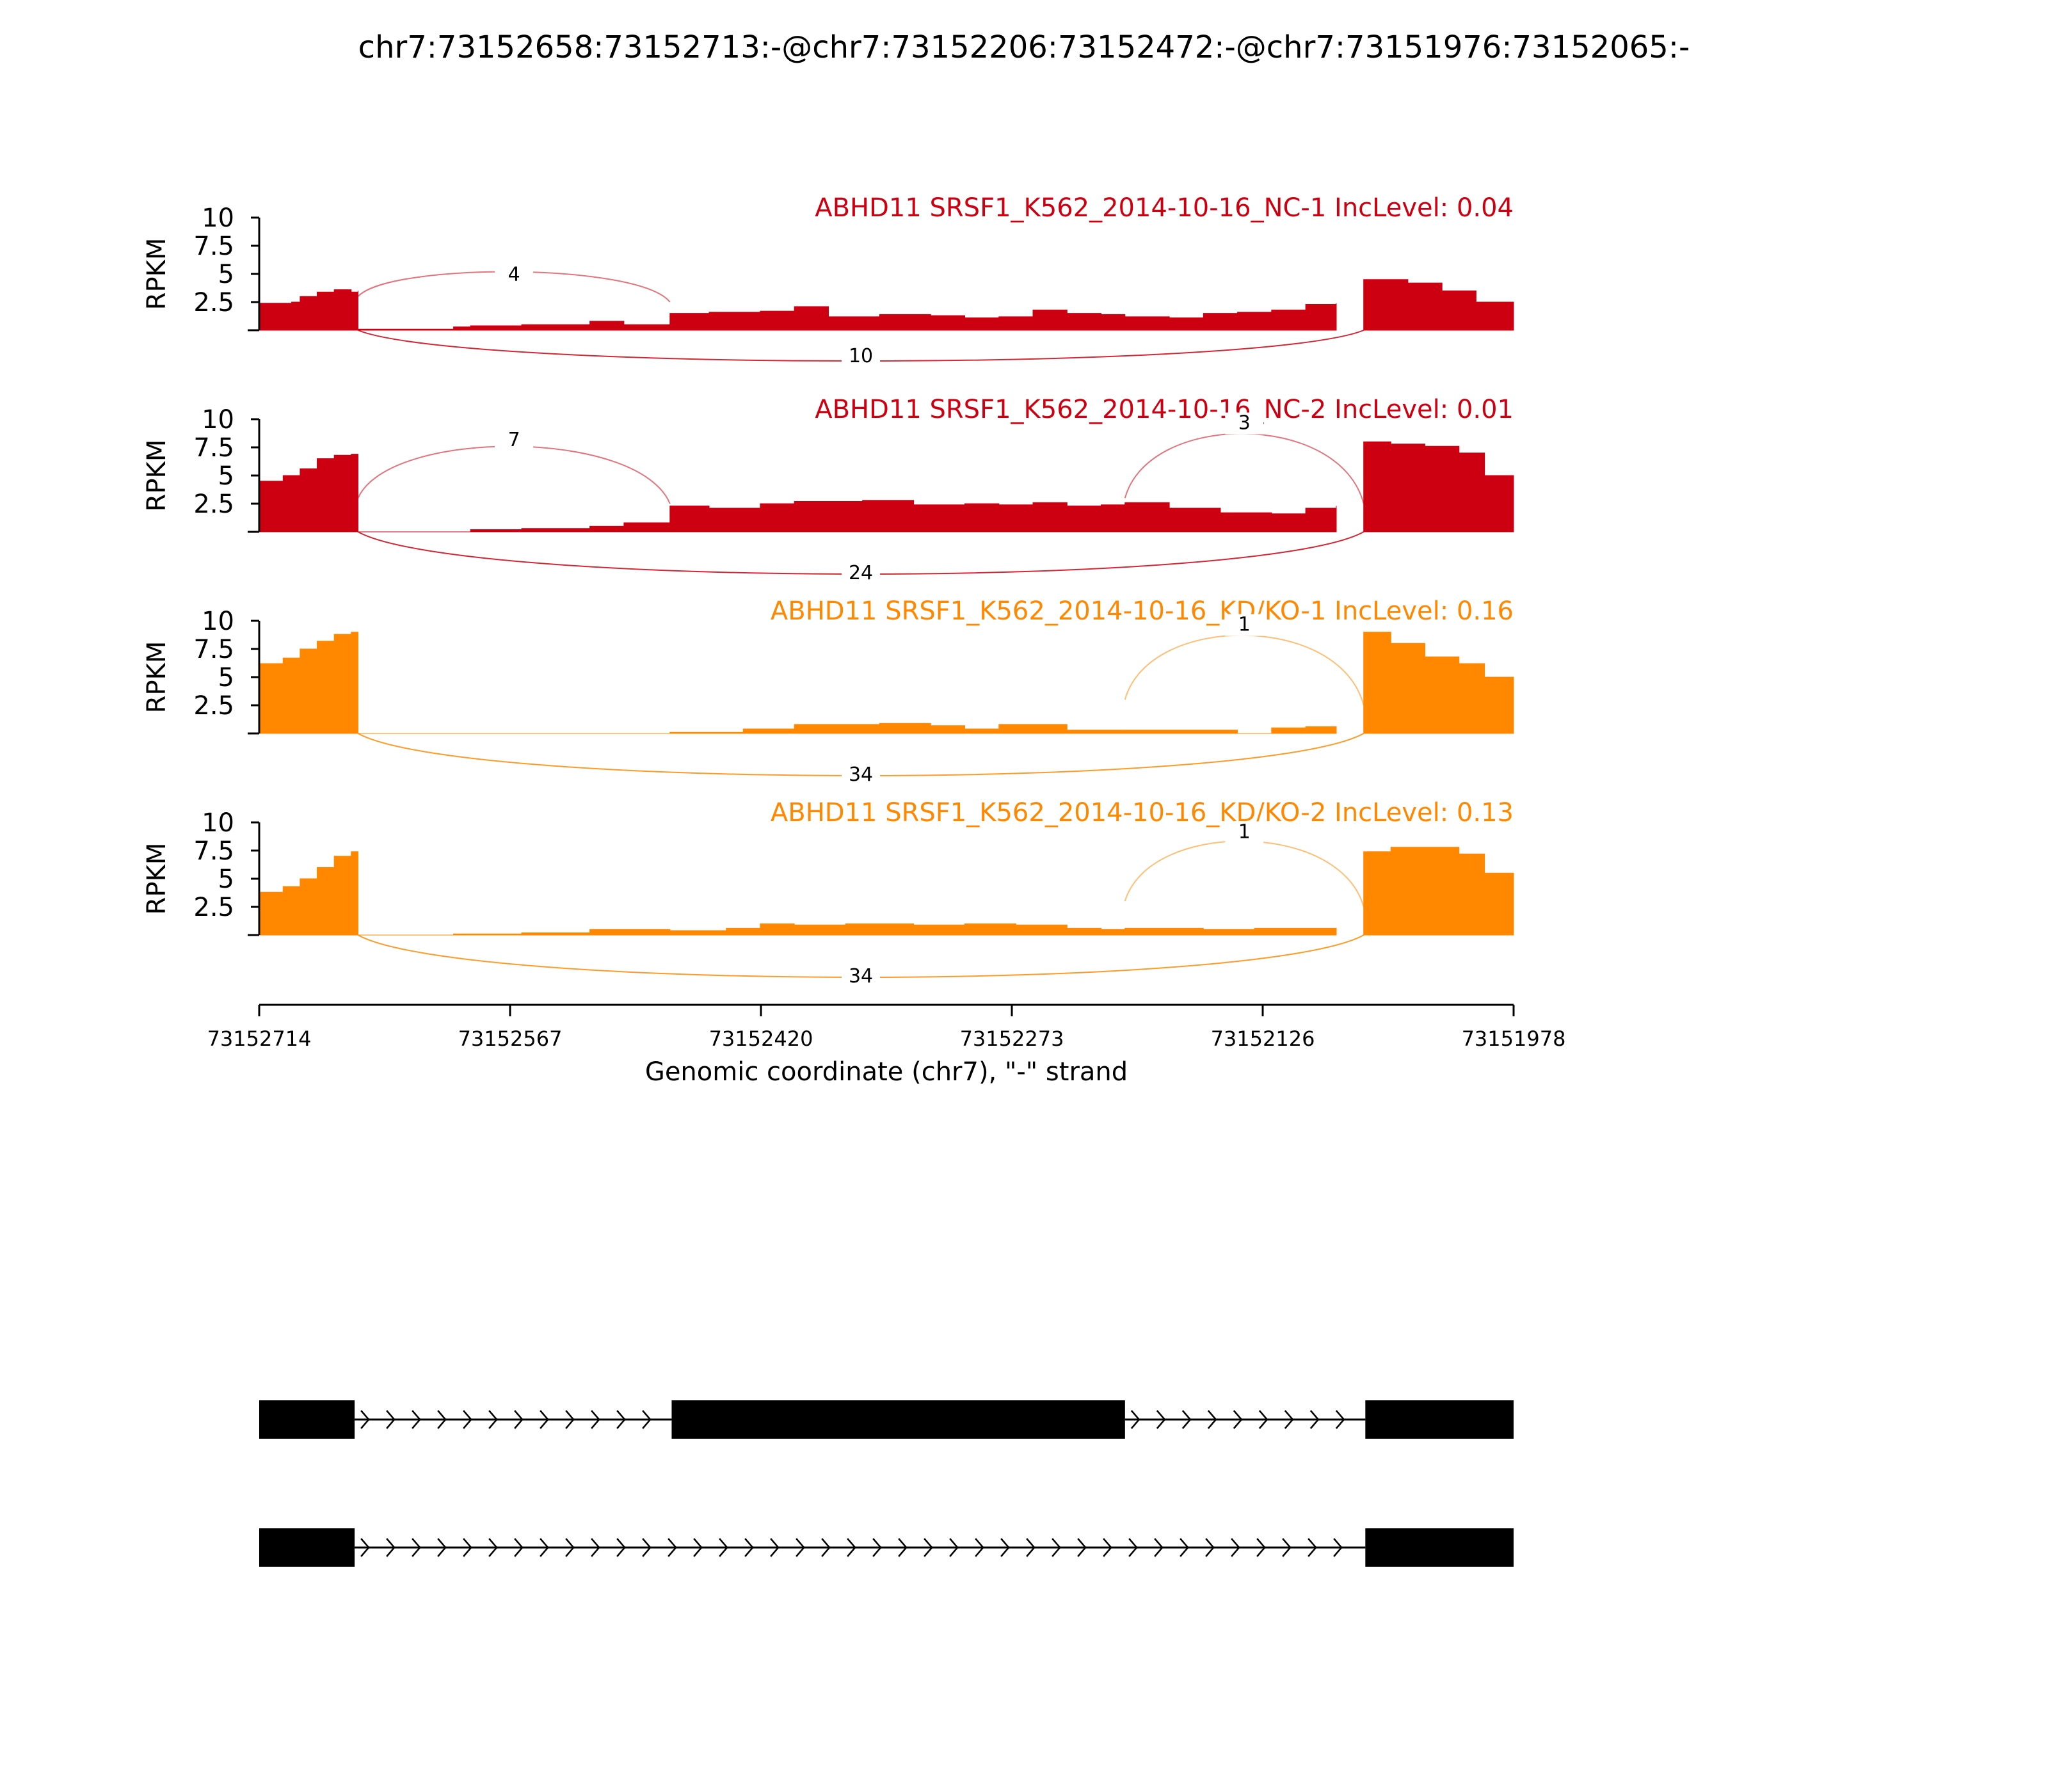  What do you see at coordinates (861, 356) in the screenshot?
I see `junction-count: 10` at bounding box center [861, 356].